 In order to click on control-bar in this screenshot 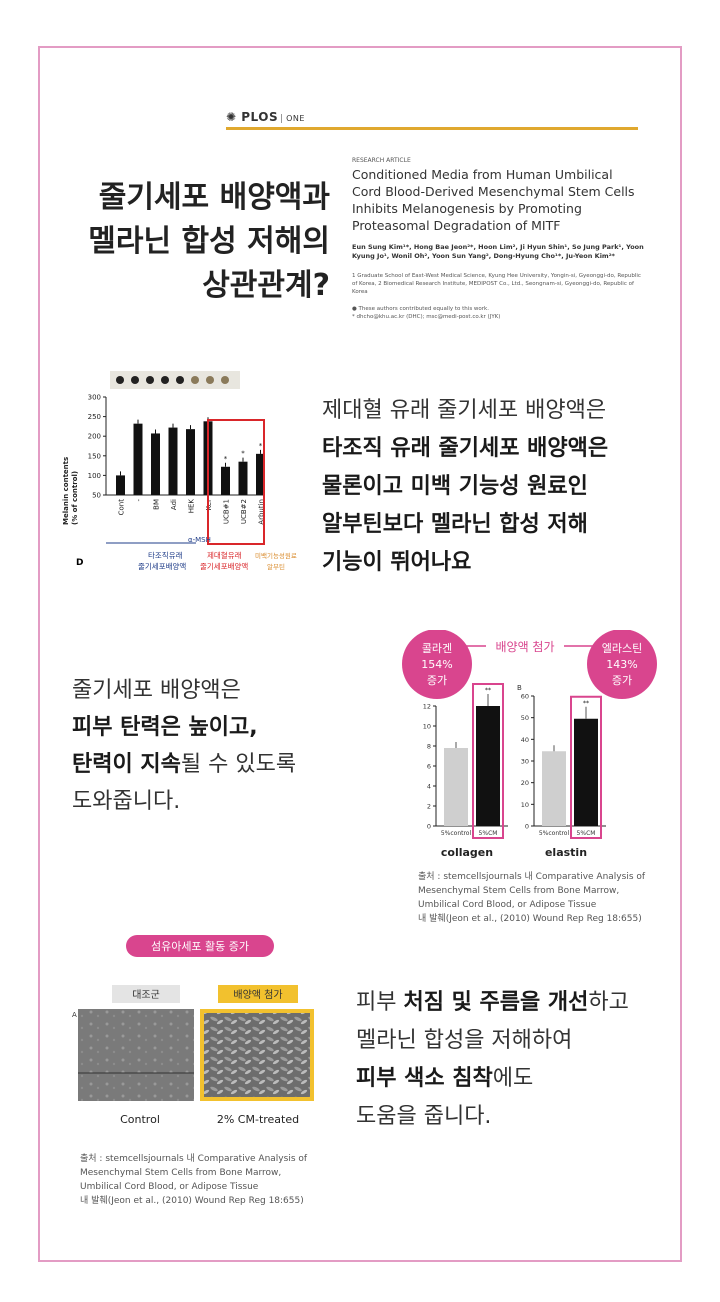, I will do `click(456, 787)`.